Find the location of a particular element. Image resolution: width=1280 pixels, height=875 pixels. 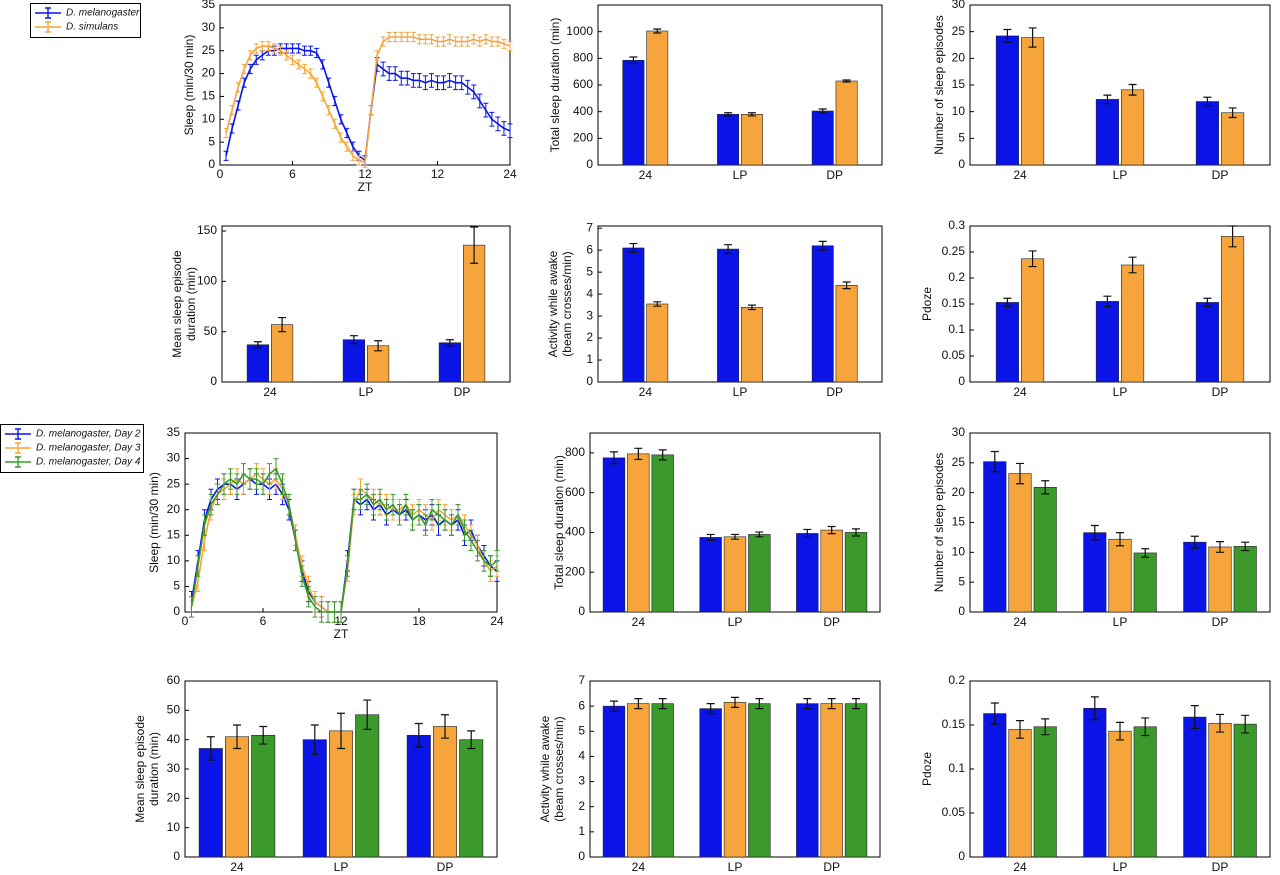

y-tick-label: 0.15 is located at coordinates (954, 303).